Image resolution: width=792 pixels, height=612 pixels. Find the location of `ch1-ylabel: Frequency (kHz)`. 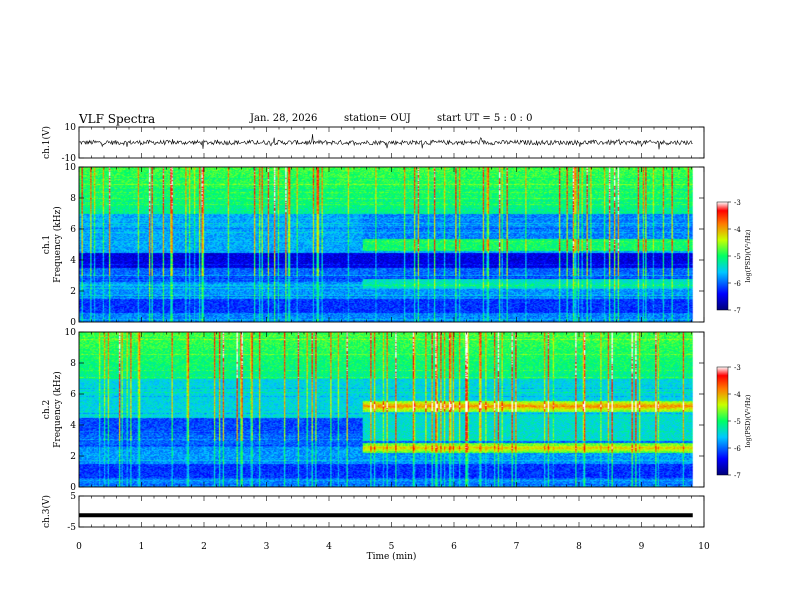

ch1-ylabel: Frequency (kHz) is located at coordinates (57, 244).